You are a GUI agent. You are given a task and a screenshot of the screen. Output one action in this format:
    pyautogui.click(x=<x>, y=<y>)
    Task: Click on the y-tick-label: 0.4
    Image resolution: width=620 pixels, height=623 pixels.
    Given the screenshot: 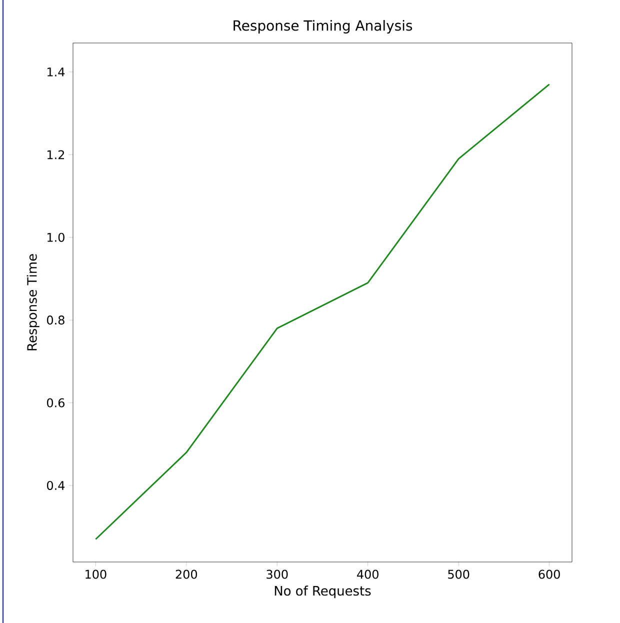 What is the action you would take?
    pyautogui.click(x=55, y=485)
    